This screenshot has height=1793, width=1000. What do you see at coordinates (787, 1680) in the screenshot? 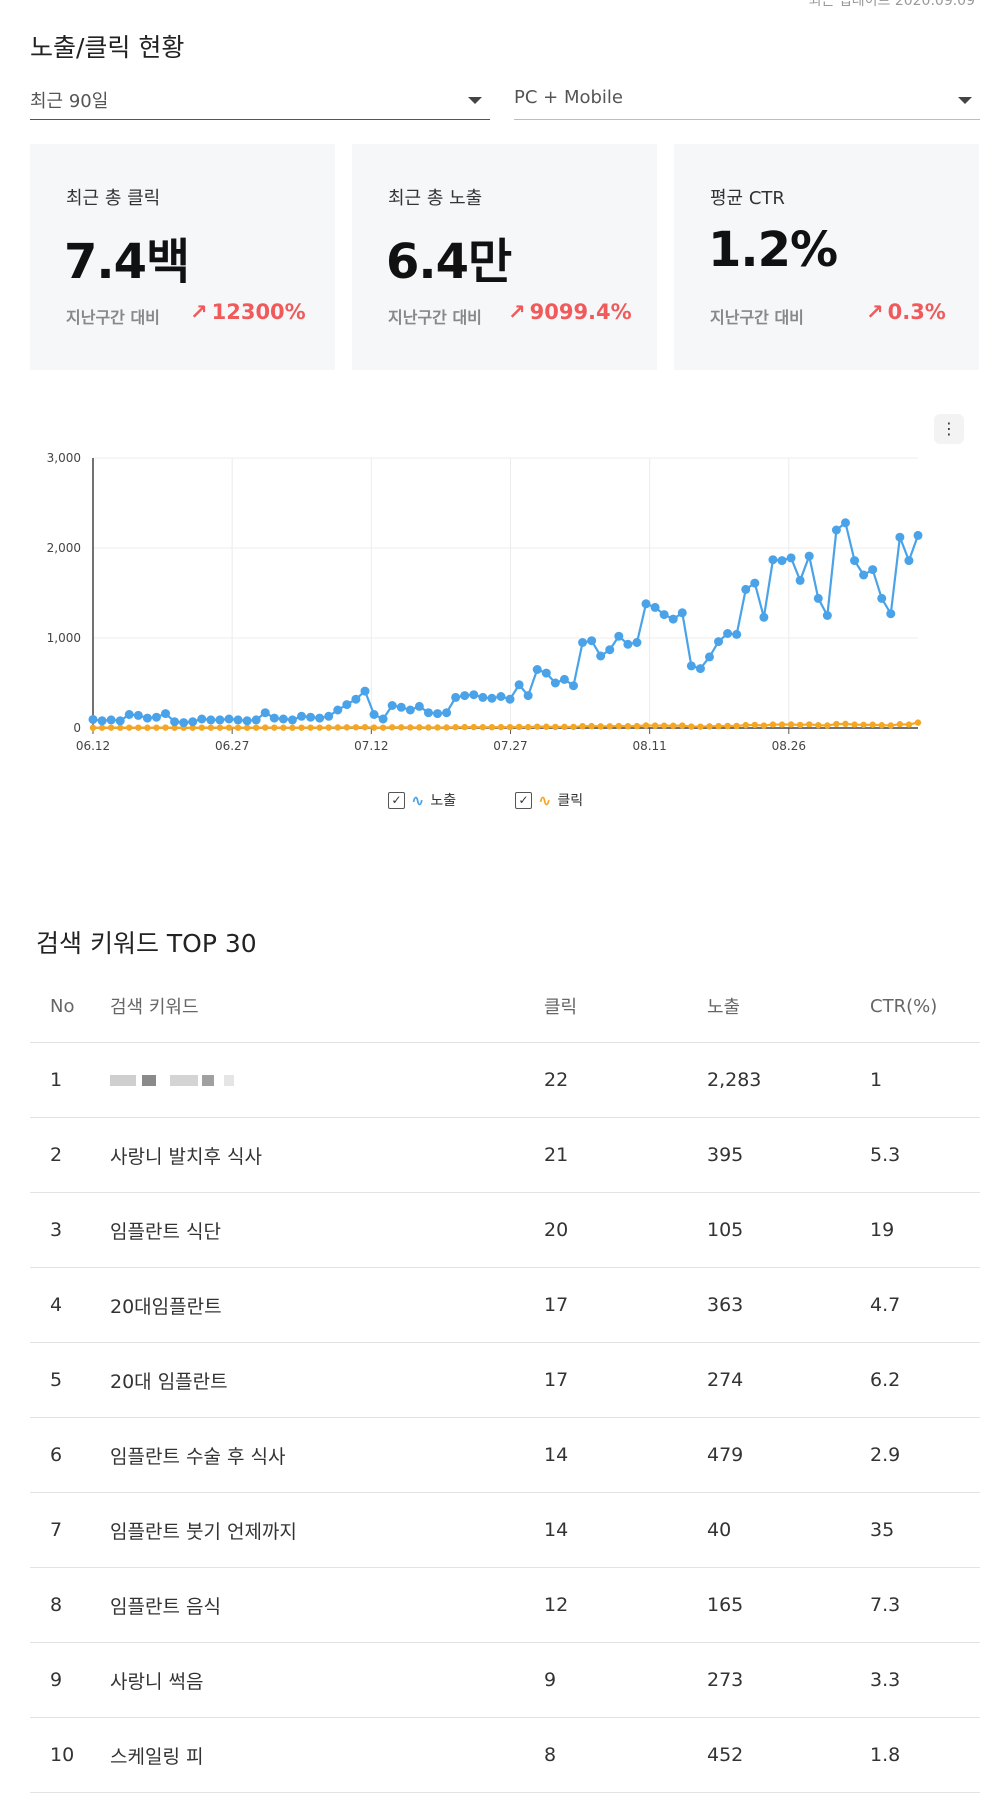
I see `cell-impressions: 273` at bounding box center [787, 1680].